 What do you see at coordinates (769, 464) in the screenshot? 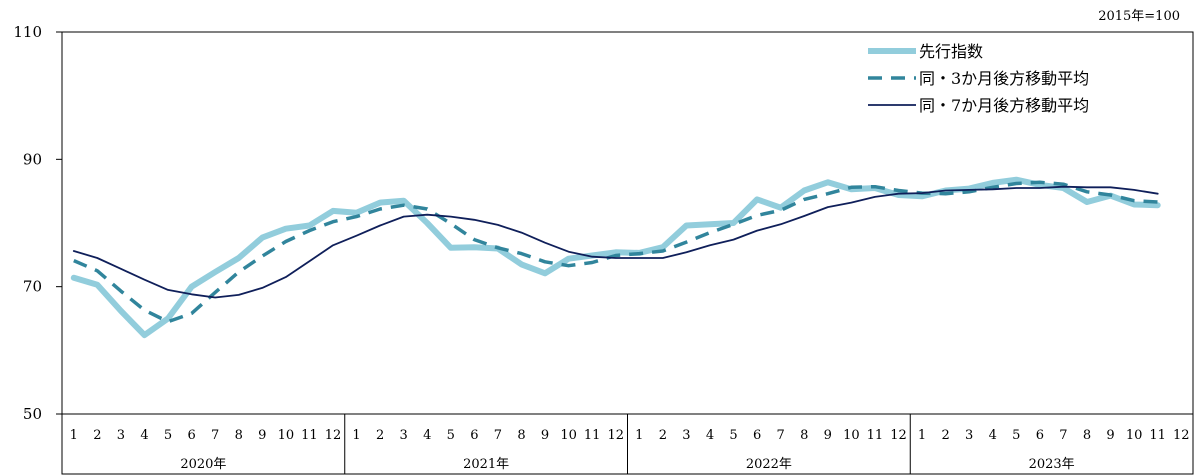
I see `year-label: 2022年` at bounding box center [769, 464].